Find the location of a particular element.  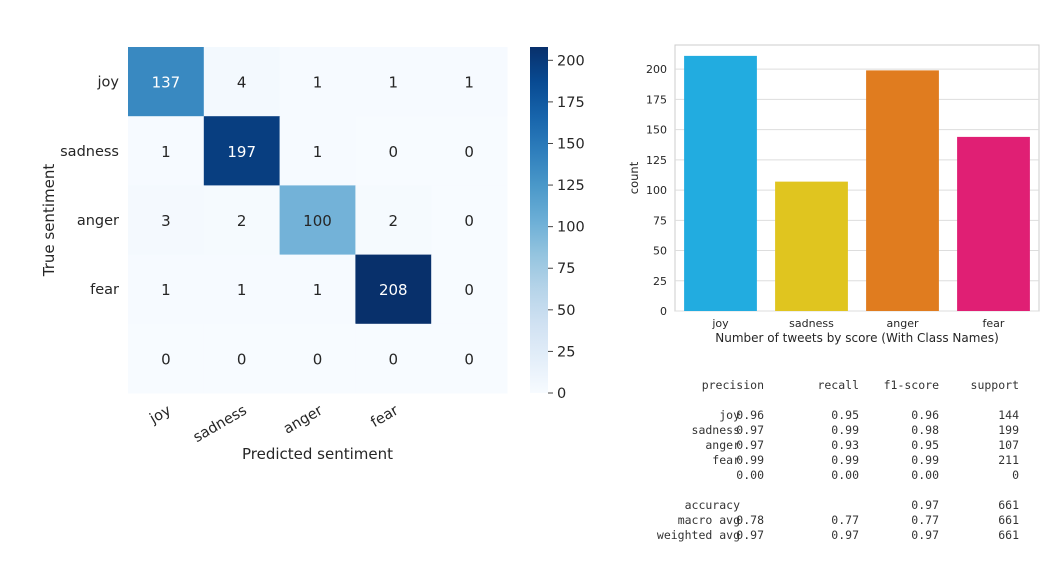

y-tick-label: anger is located at coordinates (98, 221).